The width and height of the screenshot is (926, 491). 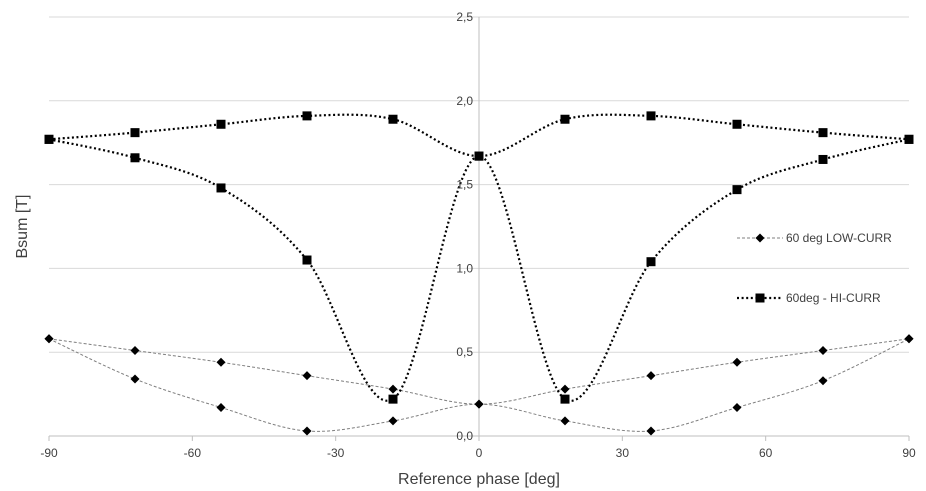 I want to click on x-tick-label: -60, so click(x=193, y=453).